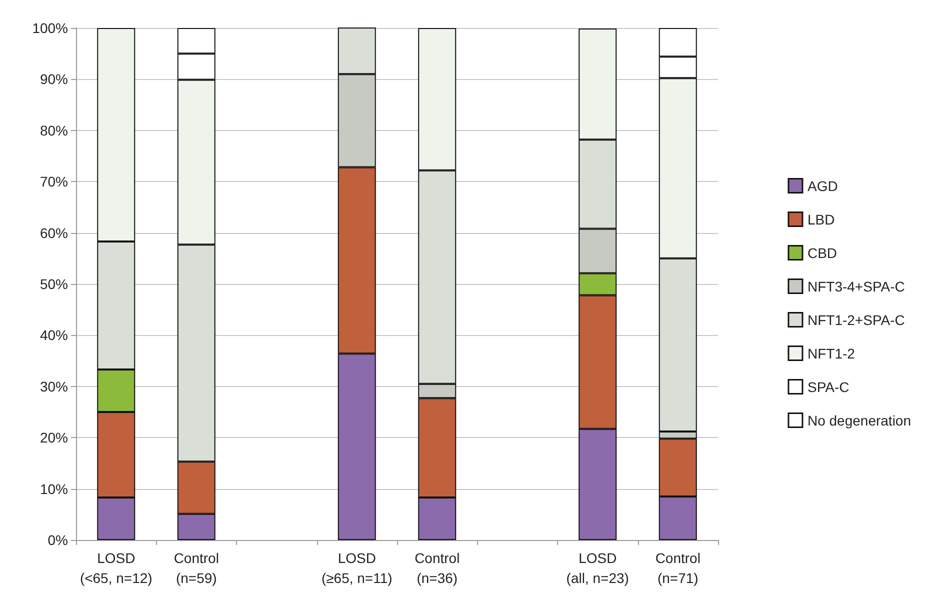 This screenshot has width=940, height=607. I want to click on y-tick-label: 60%, so click(54, 232).